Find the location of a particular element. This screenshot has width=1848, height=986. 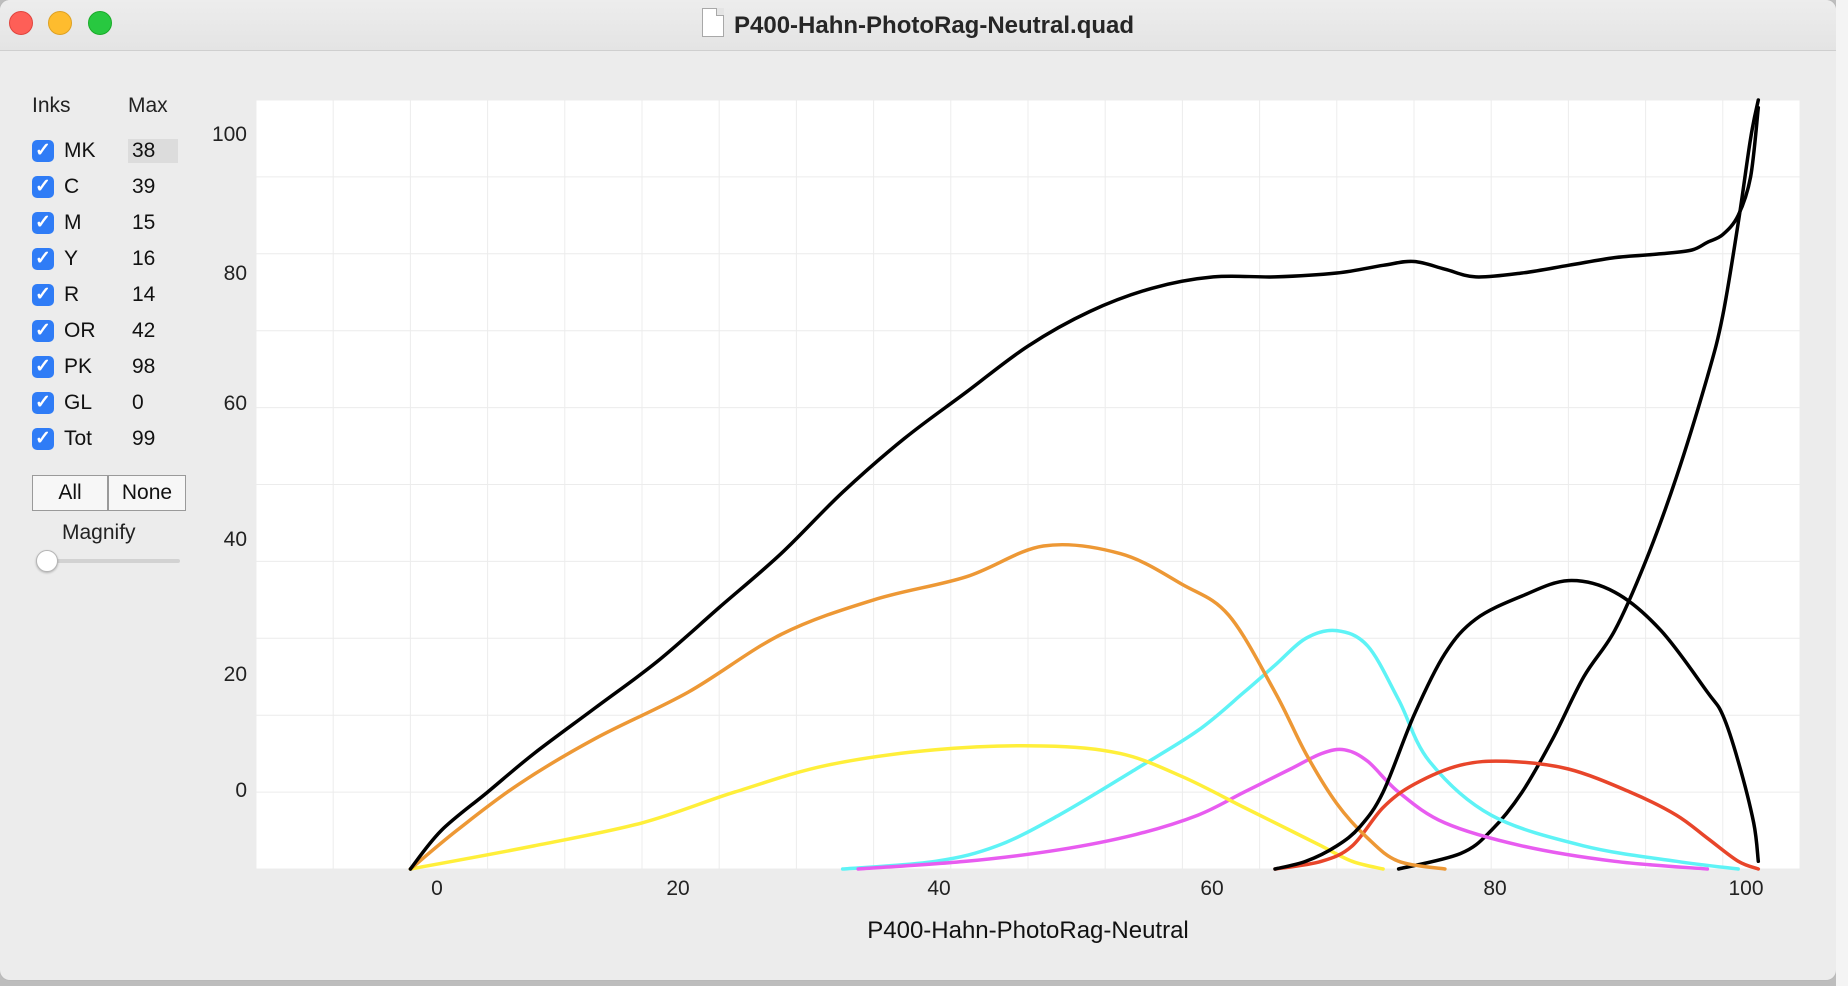

ink-row-tot: ✓ Tot 99 is located at coordinates (112, 440).